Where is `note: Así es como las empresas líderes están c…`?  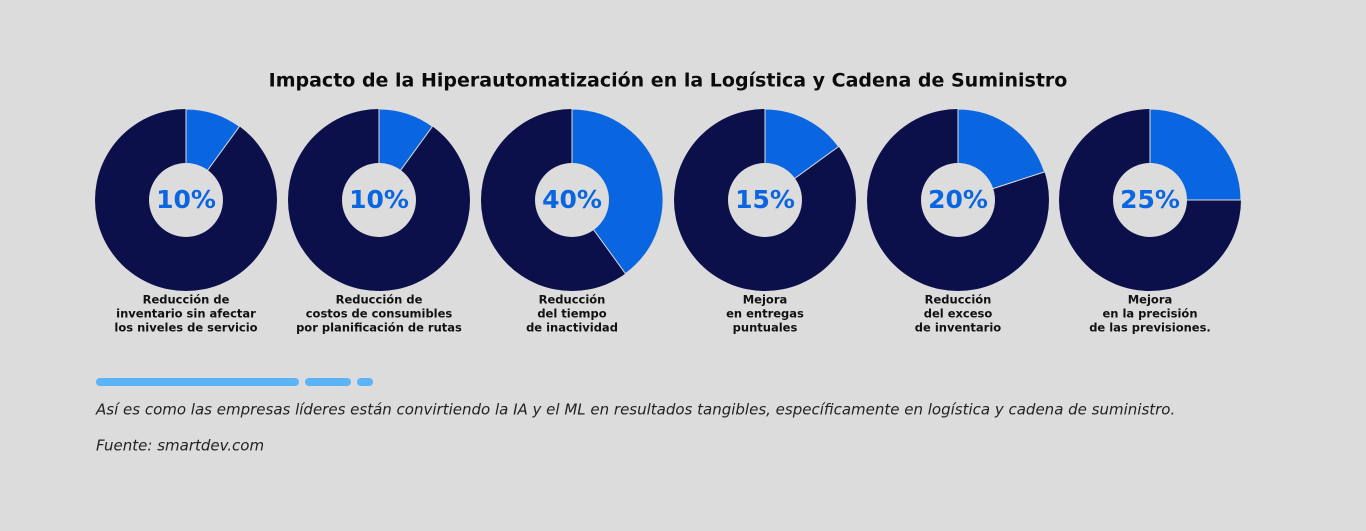 note: Así es como las empresas líderes están c… is located at coordinates (635, 410).